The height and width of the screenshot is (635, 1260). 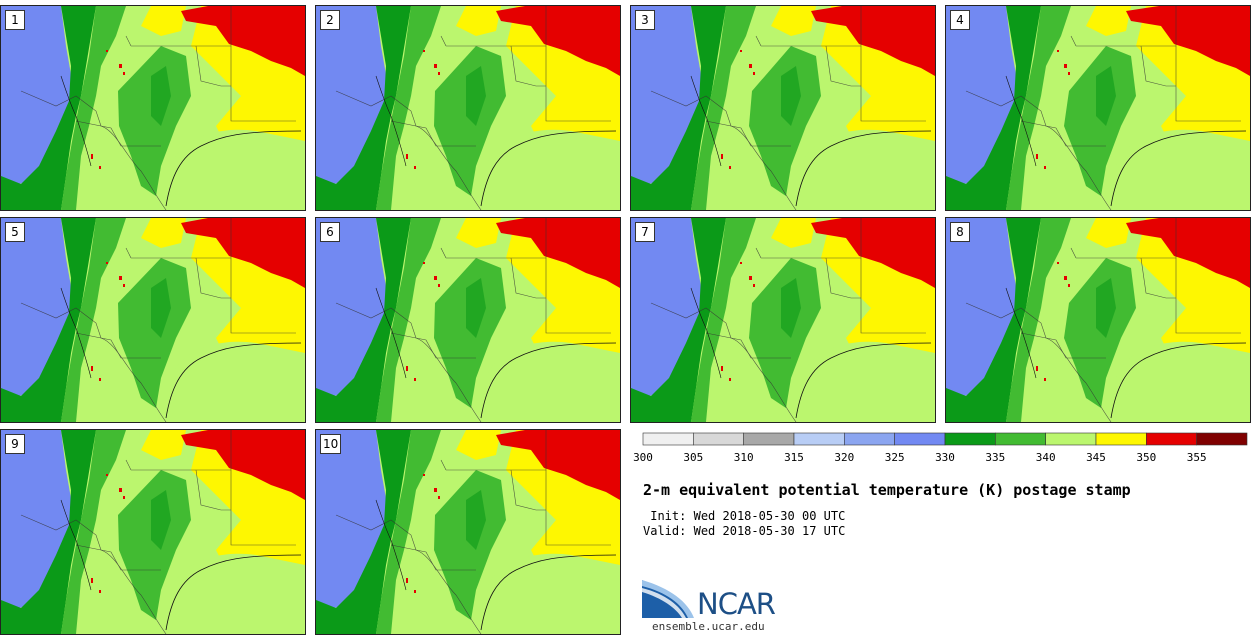 I want to click on member-number: 7, so click(x=645, y=232).